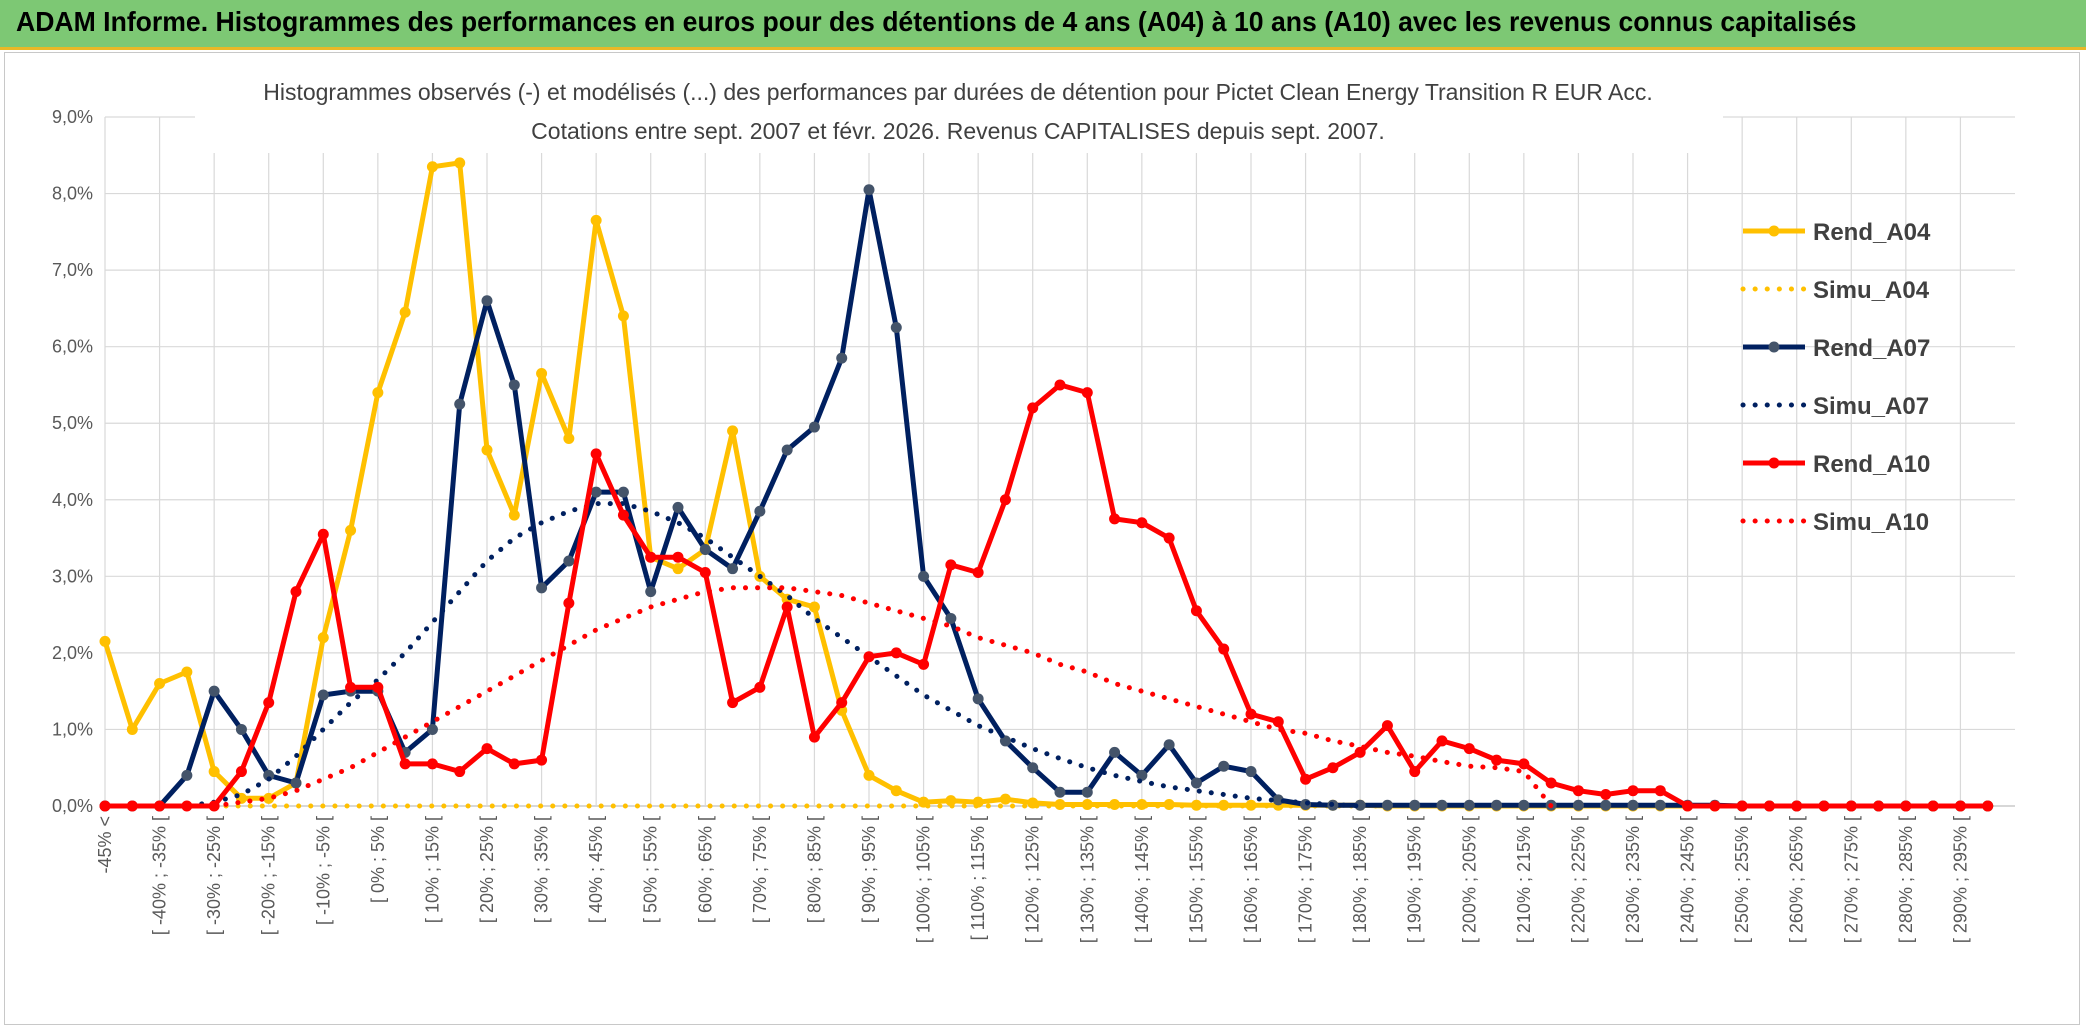  Describe the element at coordinates (323, 870) in the screenshot. I see `x-tick-label: [ -10% ; -5% [` at that location.